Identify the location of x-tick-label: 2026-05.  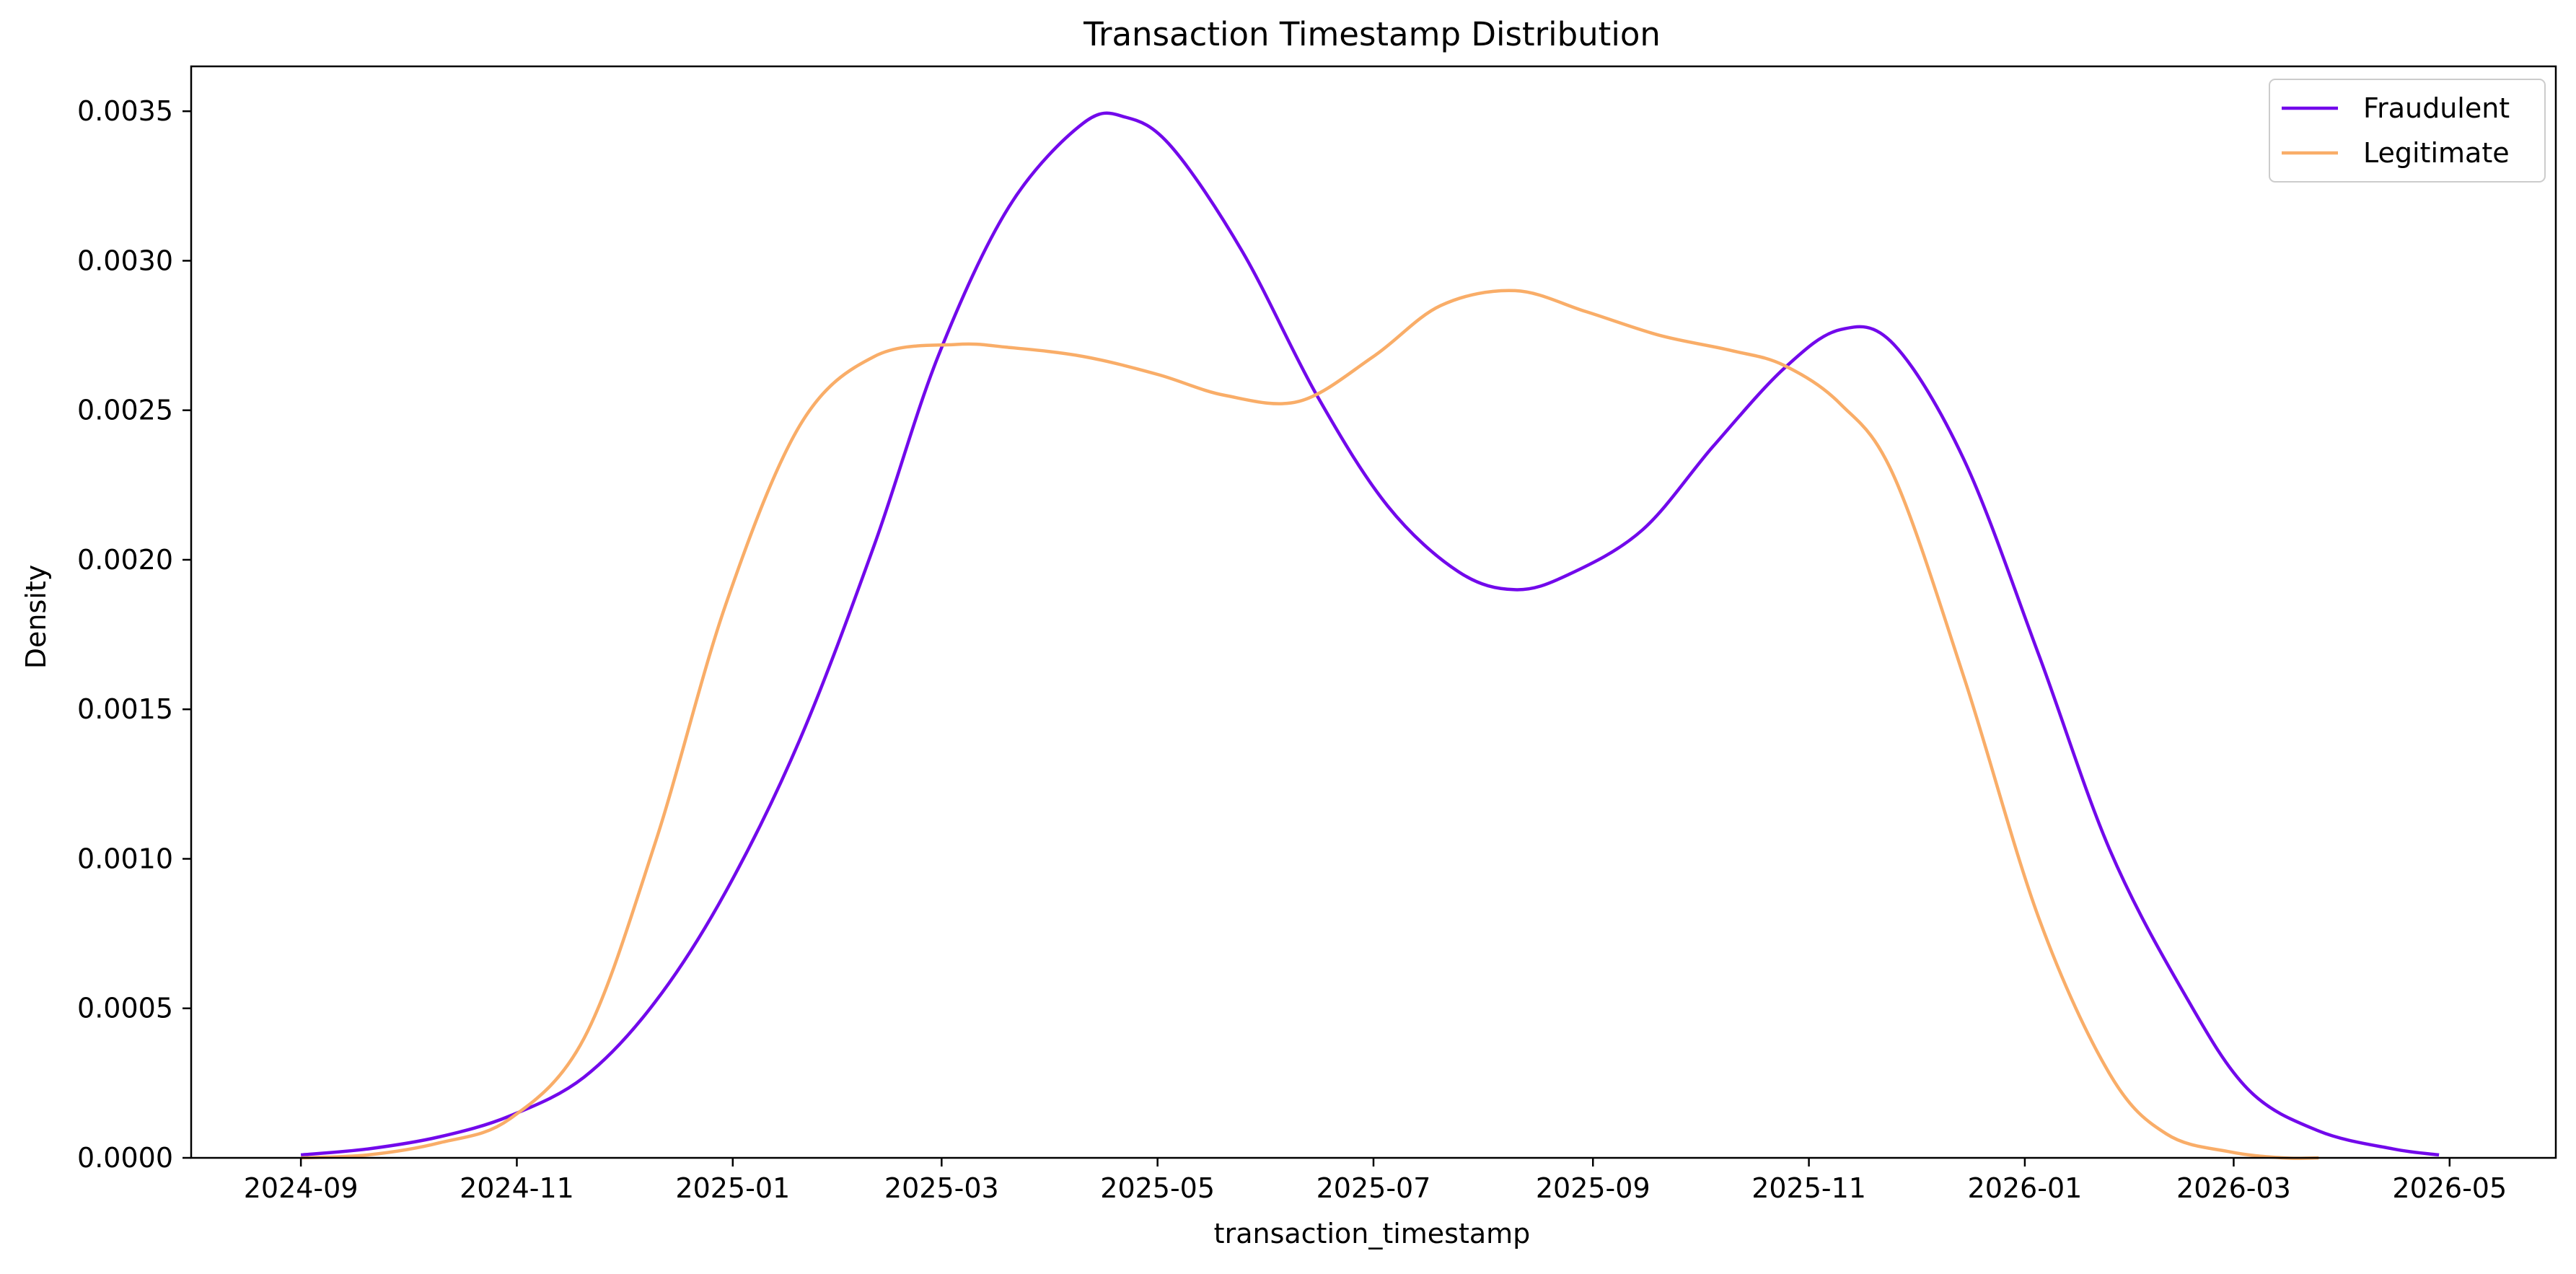
(2449, 1188).